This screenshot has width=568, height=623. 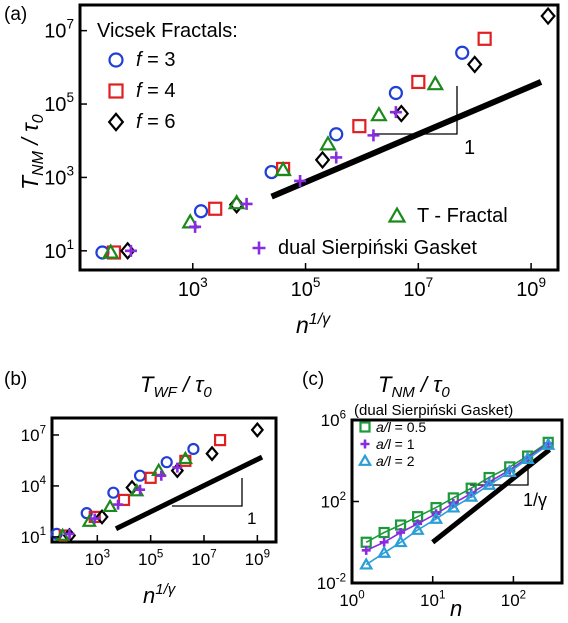 I want to click on panel-b-xlabel: n1/γ, so click(x=160, y=594).